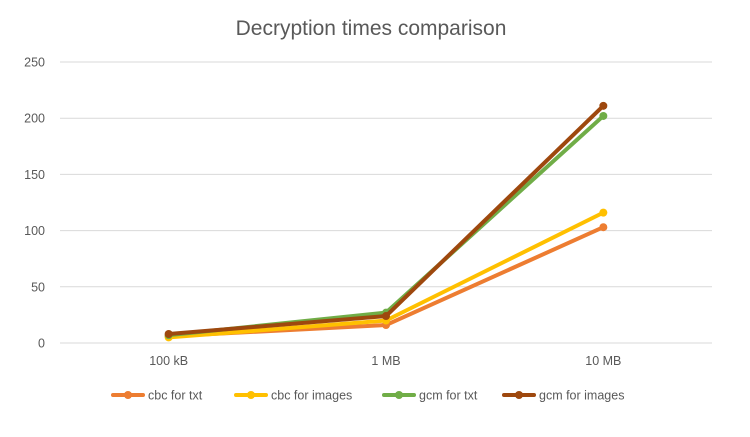  I want to click on legend-label: gcm for txt, so click(448, 396).